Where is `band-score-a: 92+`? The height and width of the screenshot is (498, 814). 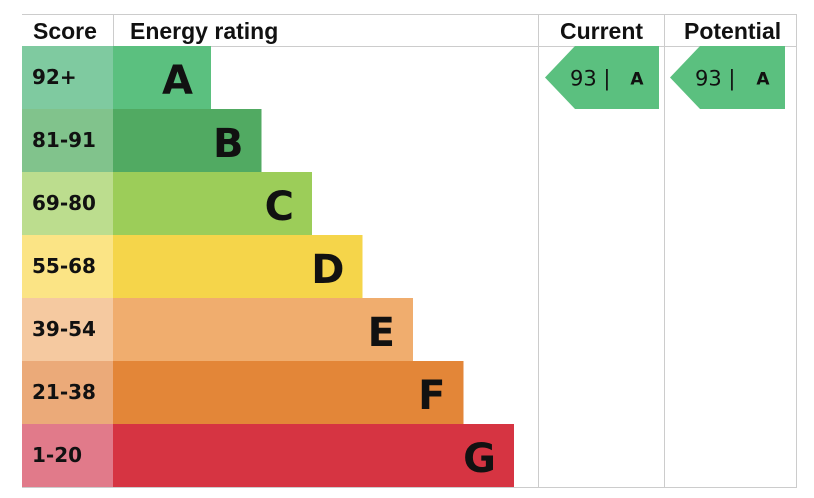
band-score-a: 92+ is located at coordinates (54, 77).